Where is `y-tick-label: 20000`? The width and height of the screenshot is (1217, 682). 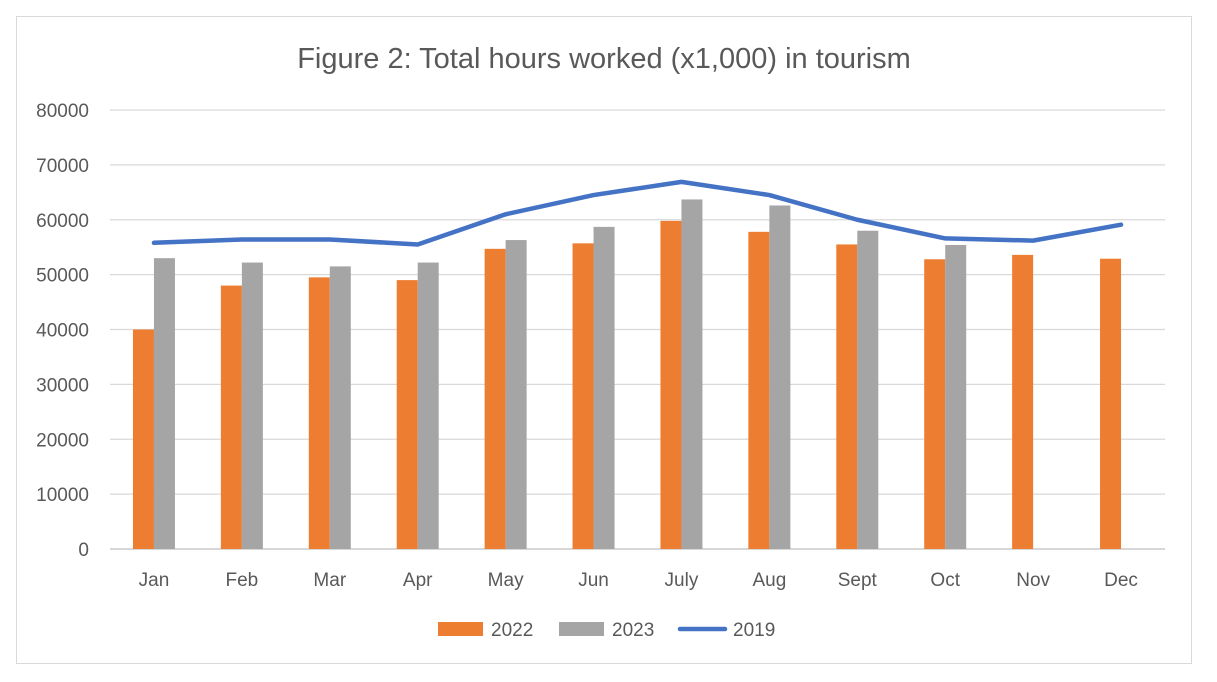
y-tick-label: 20000 is located at coordinates (62, 440).